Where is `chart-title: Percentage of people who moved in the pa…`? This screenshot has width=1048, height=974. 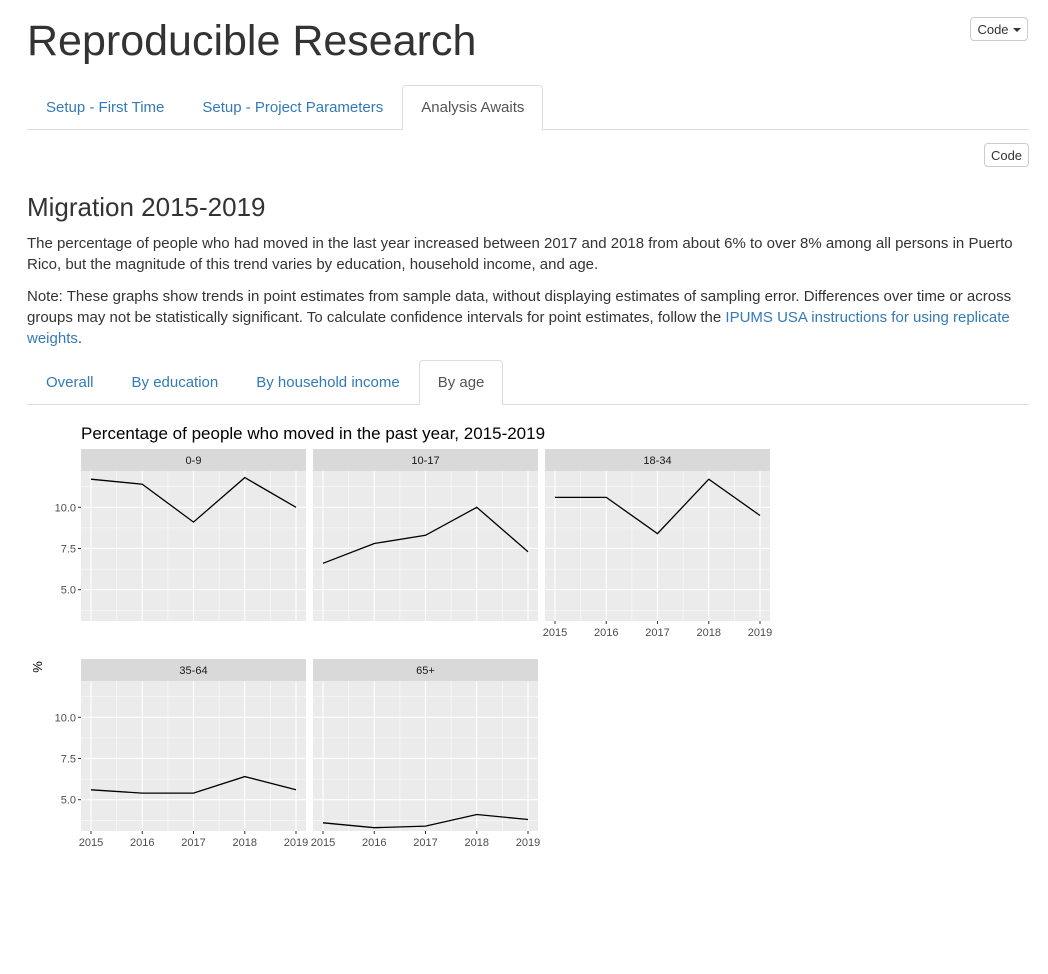
chart-title: Percentage of people who moved in the pa… is located at coordinates (313, 433).